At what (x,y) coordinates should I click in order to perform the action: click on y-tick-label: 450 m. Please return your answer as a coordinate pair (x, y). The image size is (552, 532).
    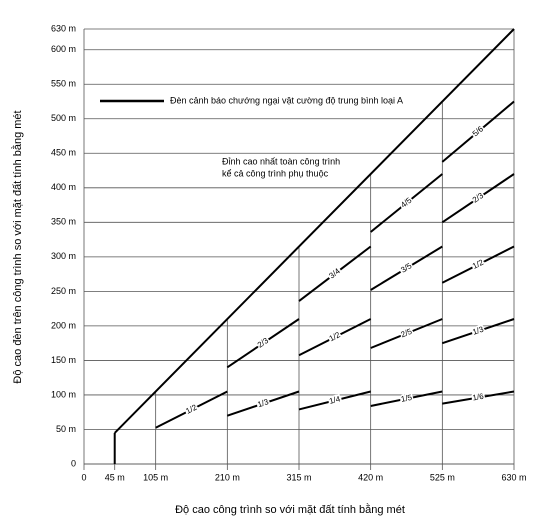
    Looking at the image, I should click on (63, 153).